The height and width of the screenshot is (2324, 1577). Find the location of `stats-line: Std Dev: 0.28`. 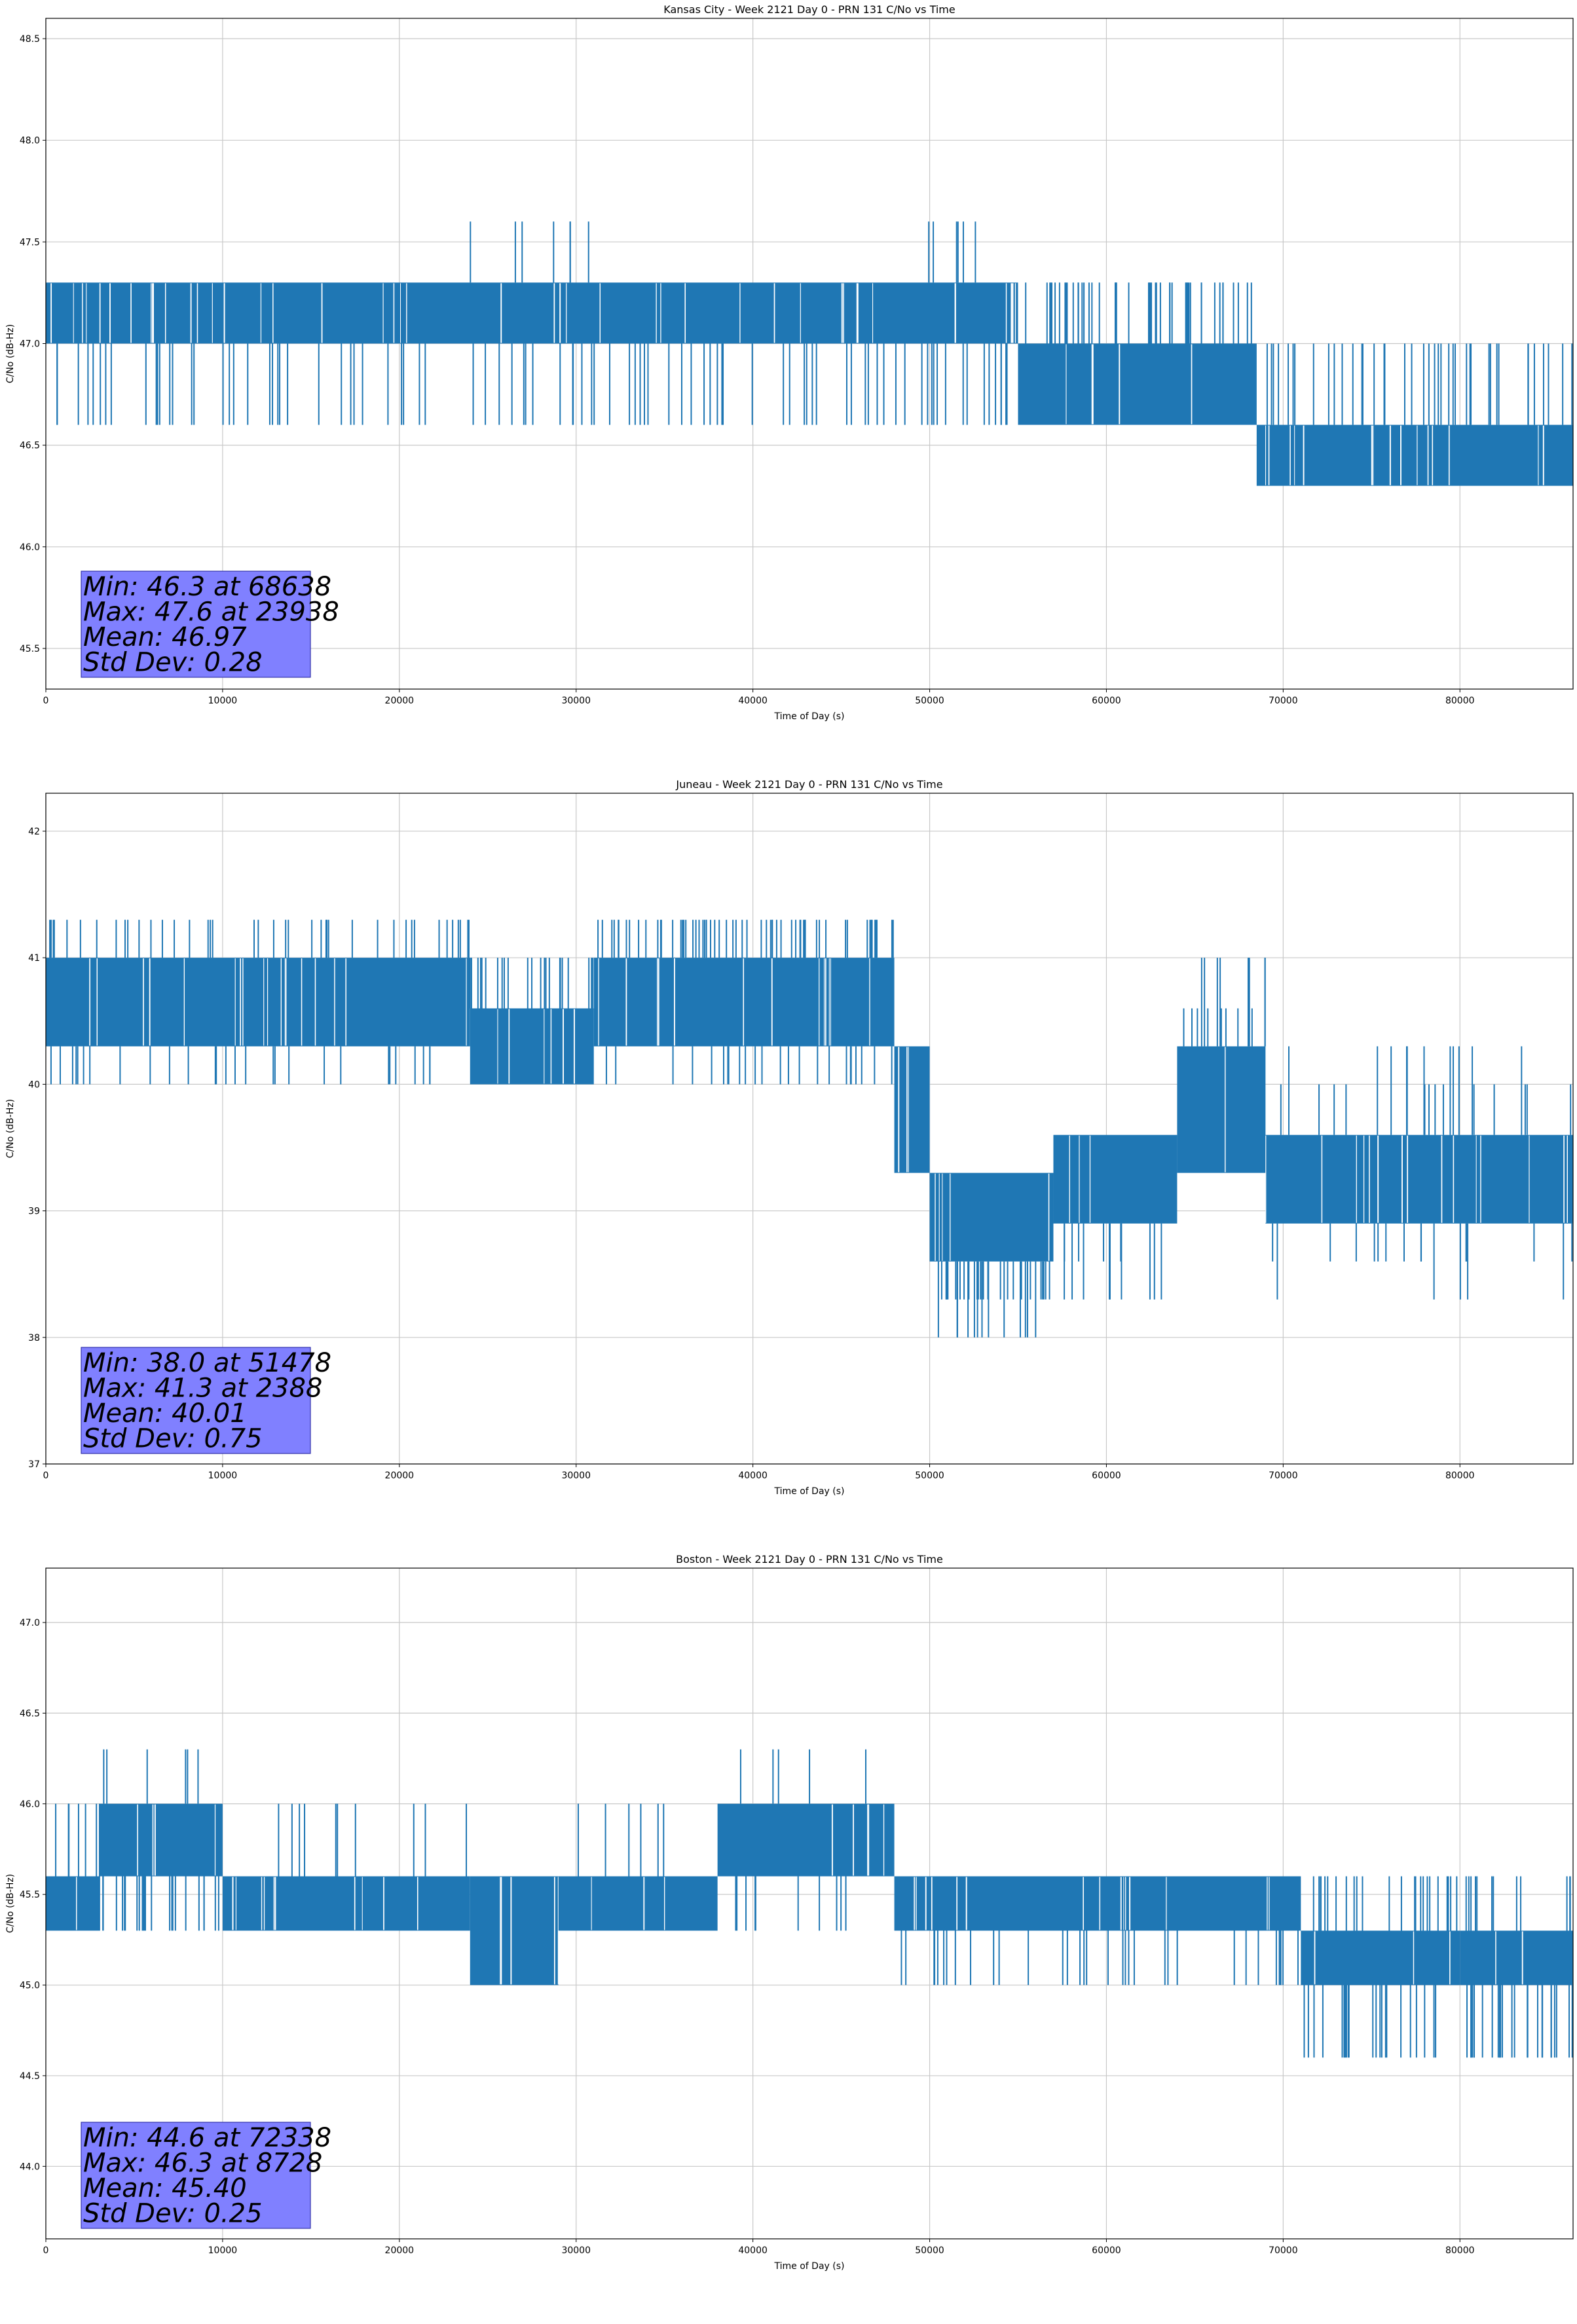

stats-line: Std Dev: 0.28 is located at coordinates (173, 663).